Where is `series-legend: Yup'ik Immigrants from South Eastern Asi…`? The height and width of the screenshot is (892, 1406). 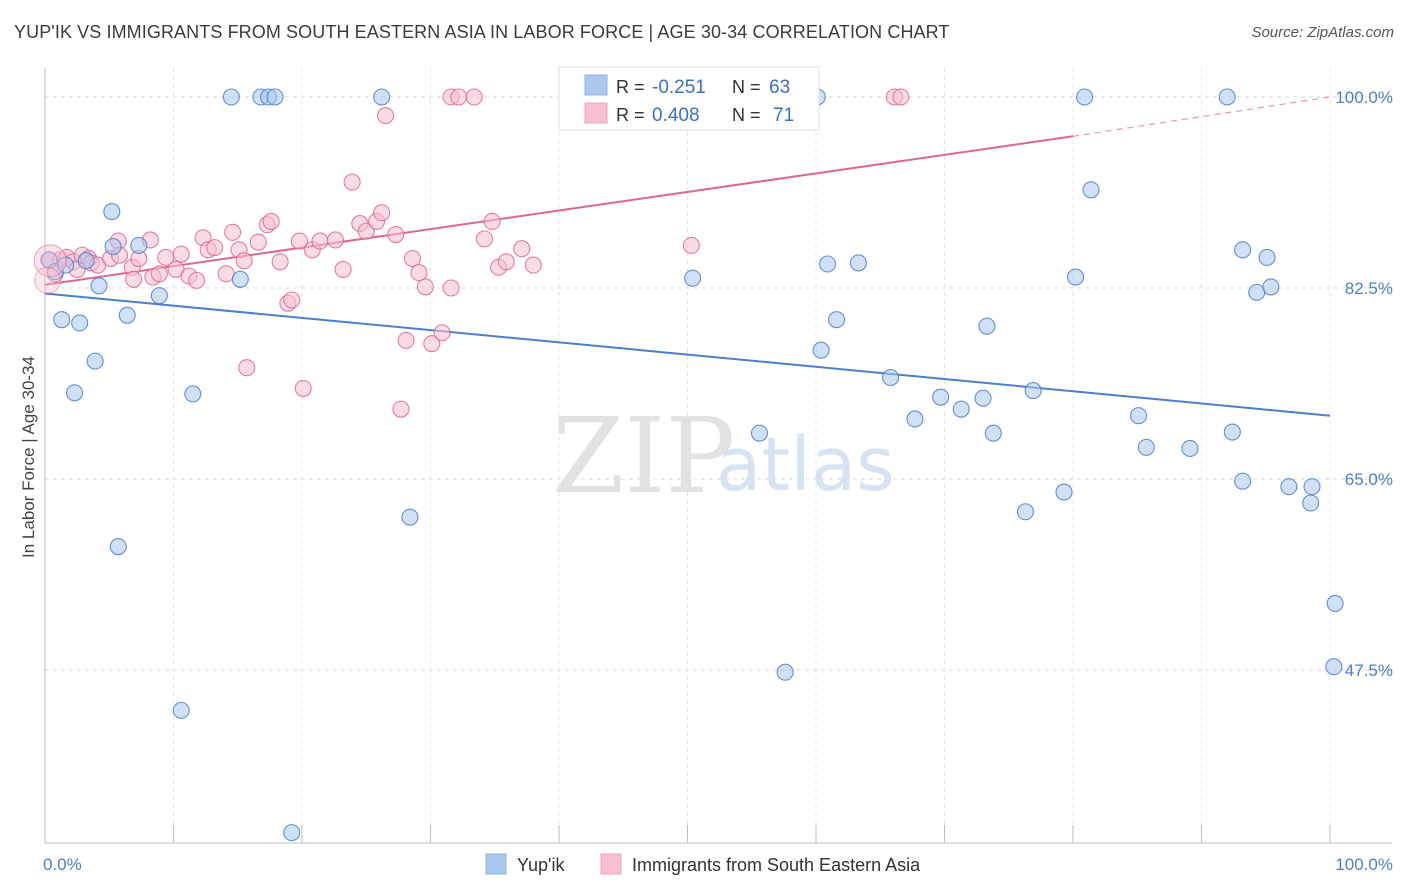
series-legend: Yup'ik Immigrants from South Eastern Asi… is located at coordinates (703, 864).